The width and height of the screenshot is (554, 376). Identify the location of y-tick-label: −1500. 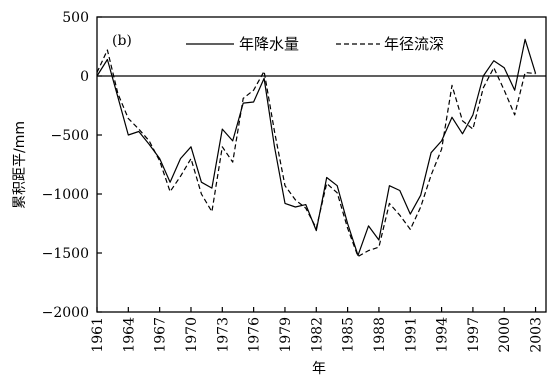
(65, 254).